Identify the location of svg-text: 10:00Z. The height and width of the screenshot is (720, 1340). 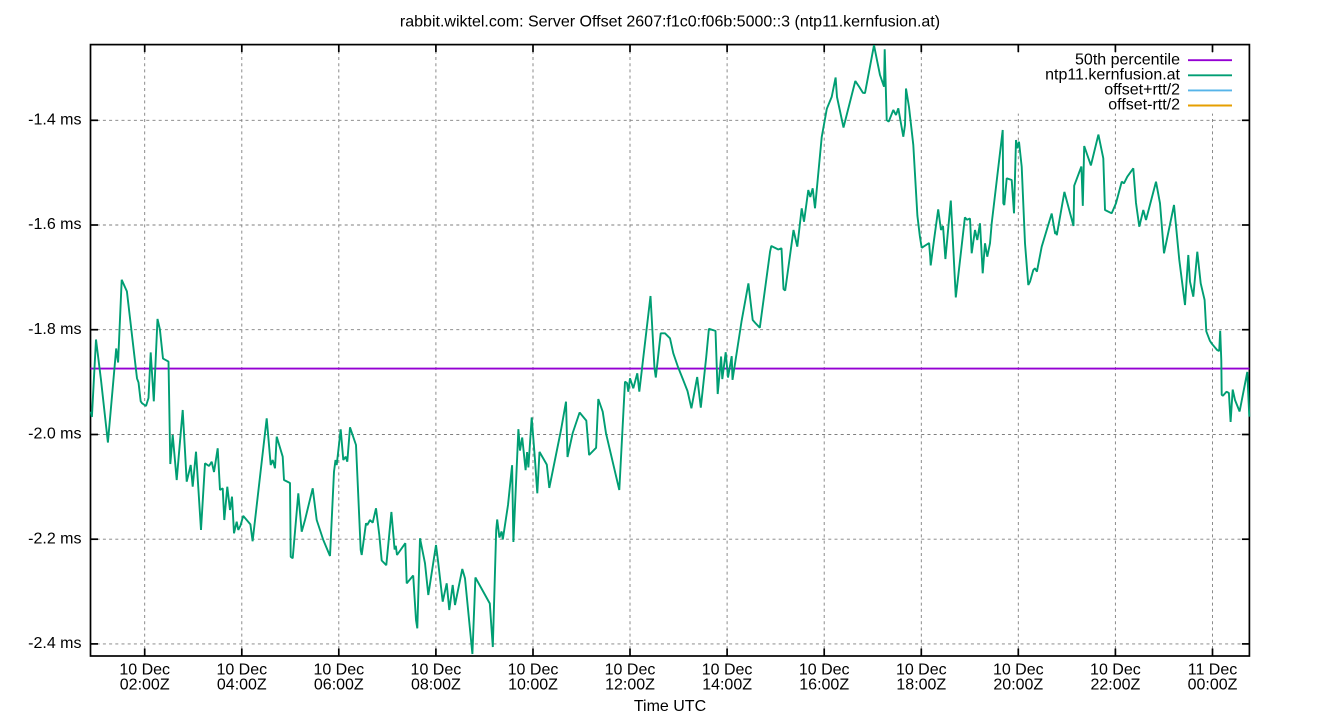
(533, 685).